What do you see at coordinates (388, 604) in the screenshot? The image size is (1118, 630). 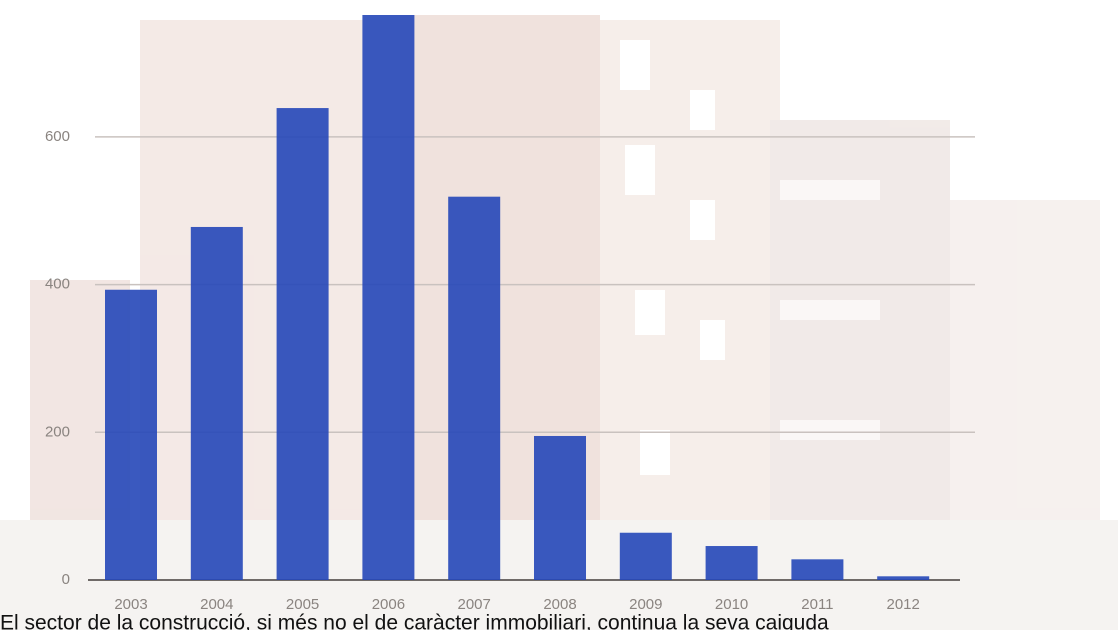 I see `x-tick-label: 2006` at bounding box center [388, 604].